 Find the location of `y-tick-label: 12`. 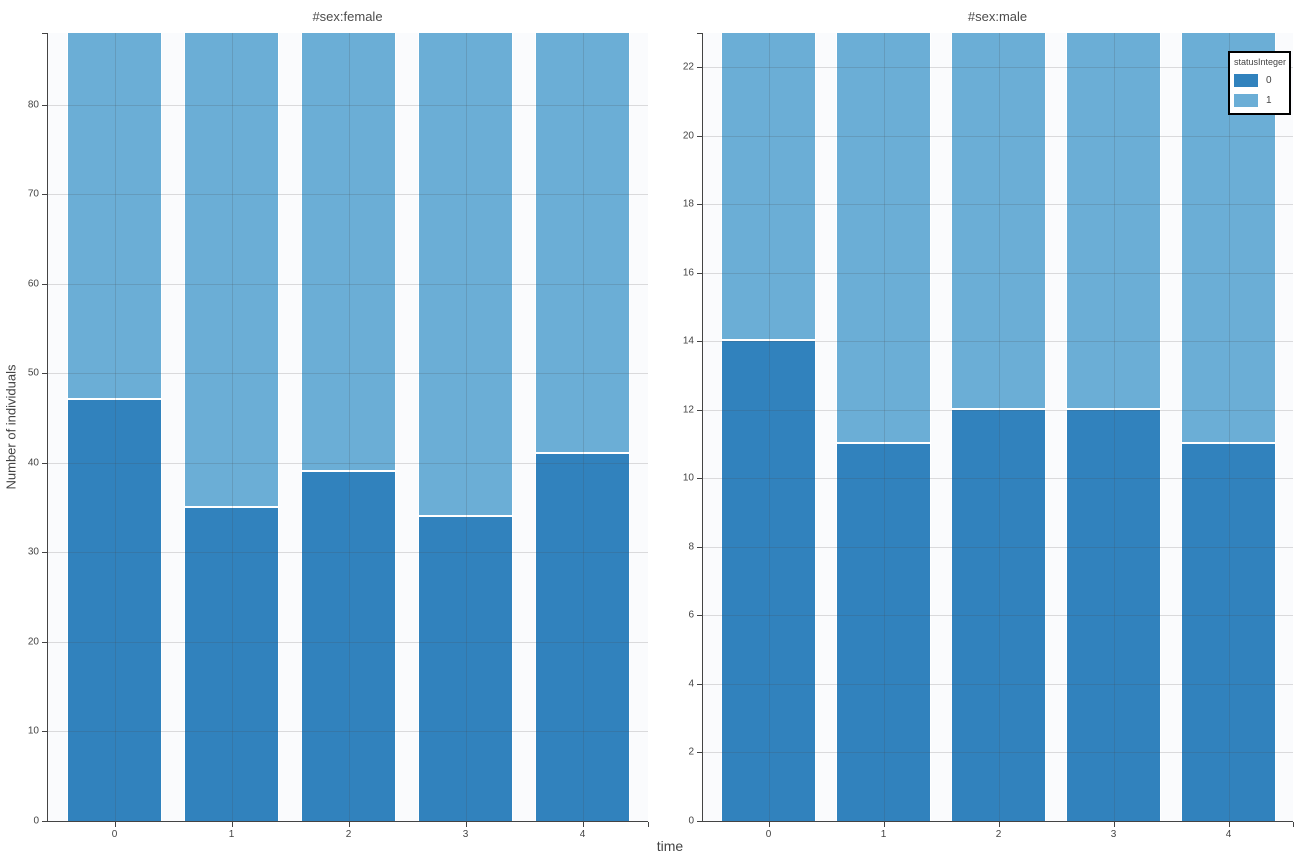

y-tick-label: 12 is located at coordinates (688, 410).